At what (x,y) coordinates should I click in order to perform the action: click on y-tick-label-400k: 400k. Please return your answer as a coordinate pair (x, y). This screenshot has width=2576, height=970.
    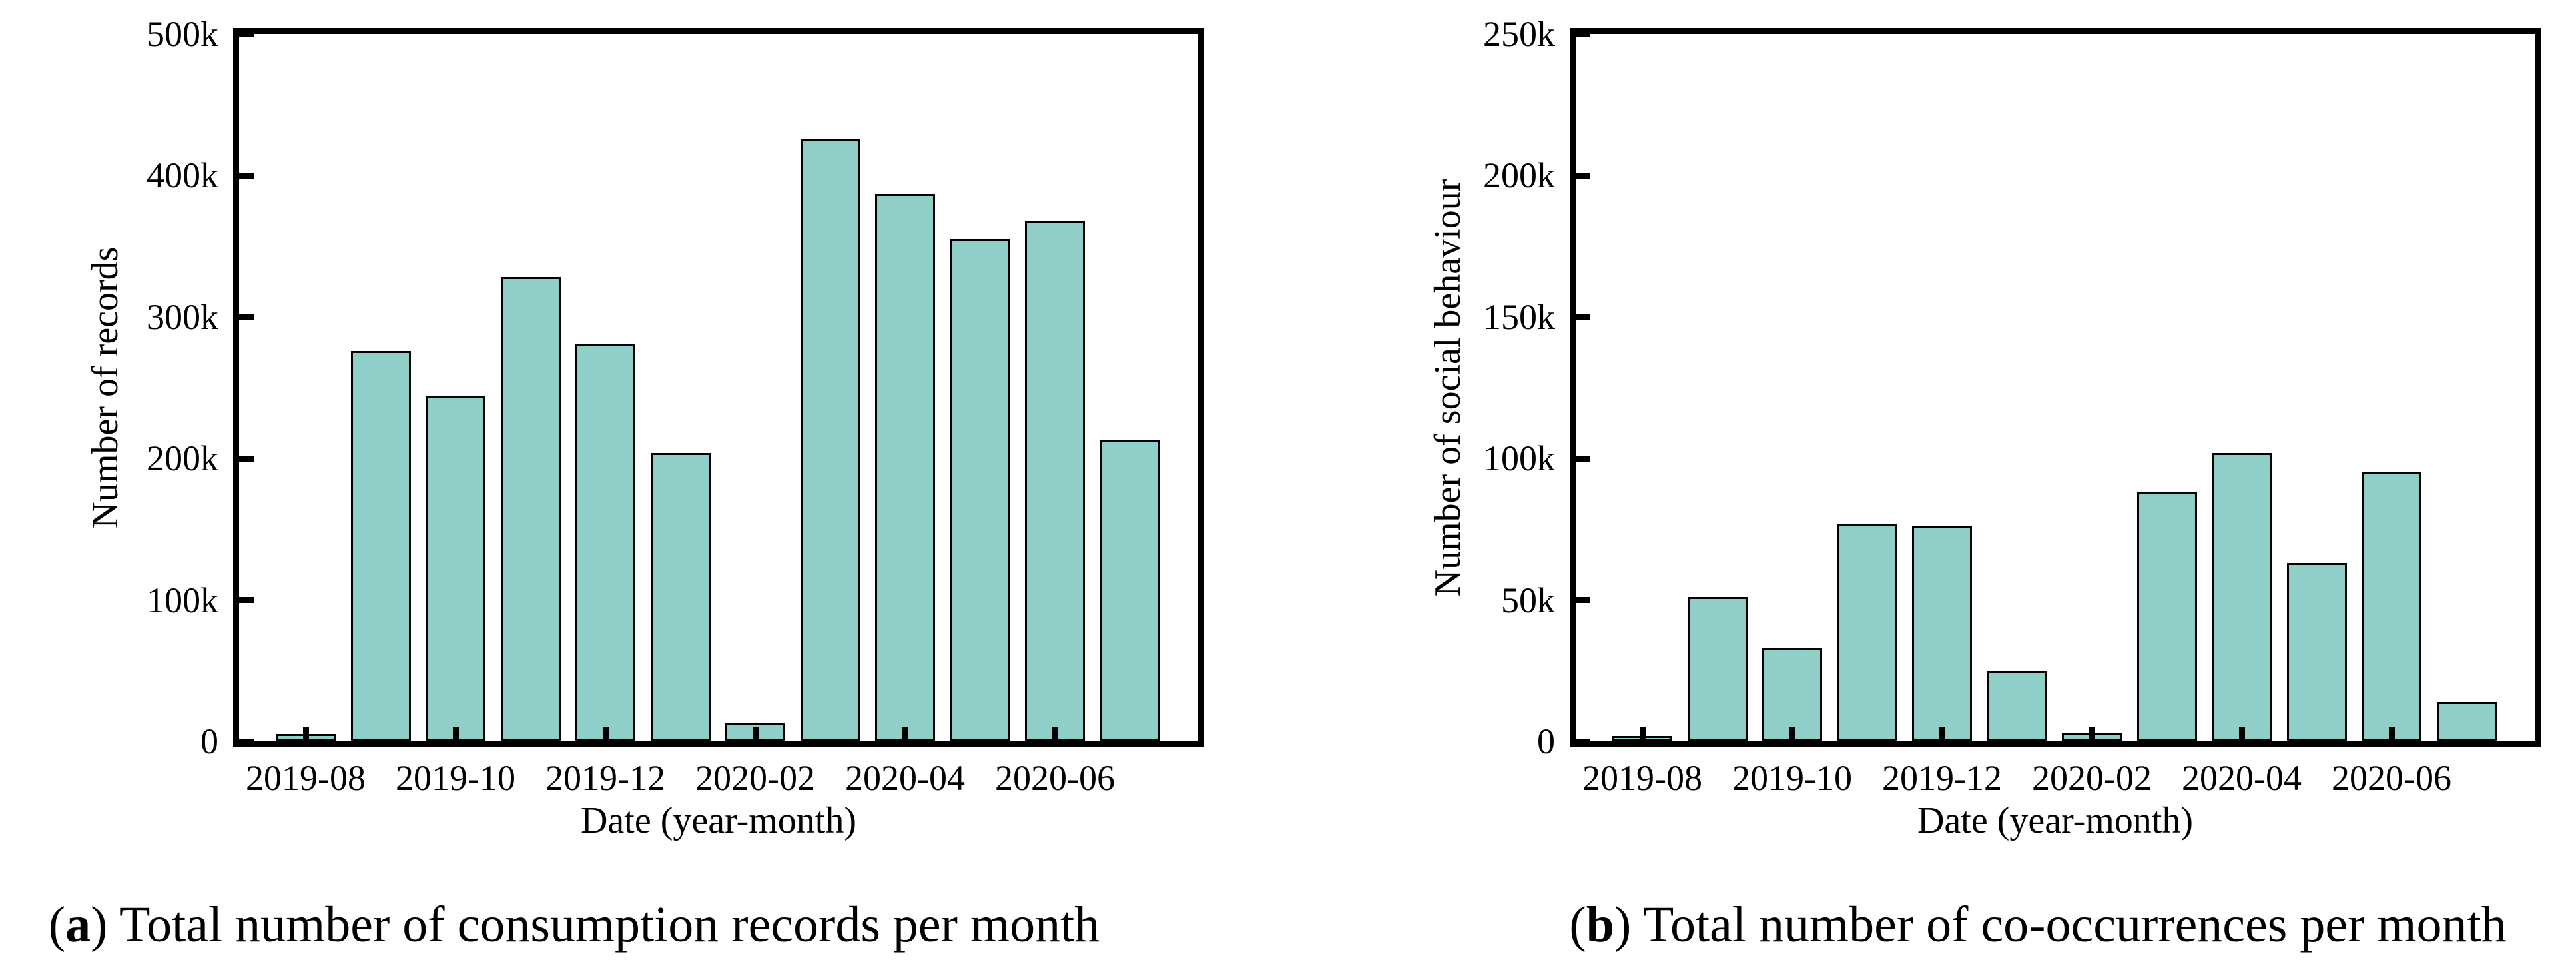
    Looking at the image, I should click on (182, 175).